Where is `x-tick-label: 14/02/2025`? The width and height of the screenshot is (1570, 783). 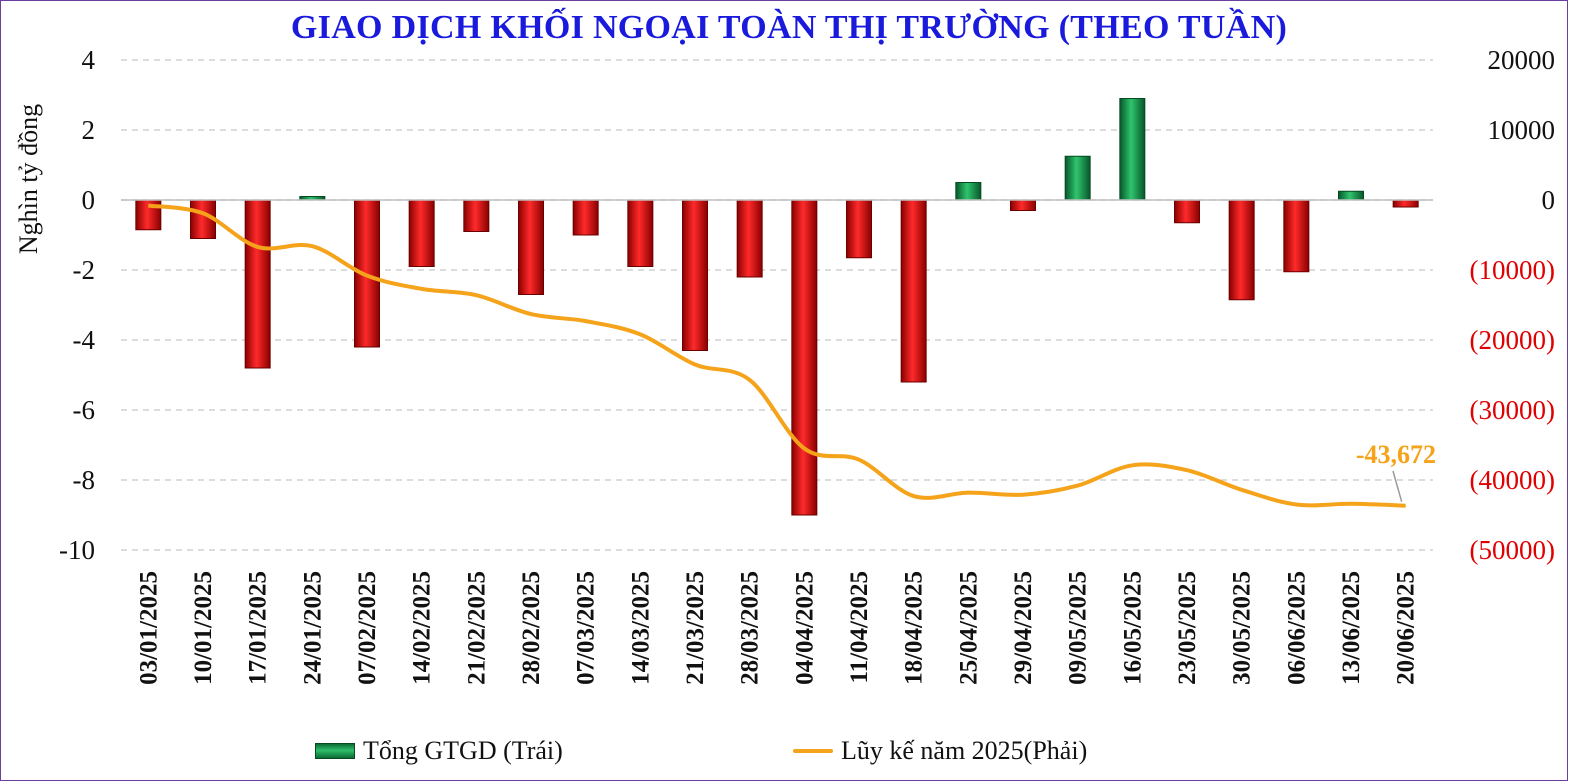 x-tick-label: 14/02/2025 is located at coordinates (422, 628).